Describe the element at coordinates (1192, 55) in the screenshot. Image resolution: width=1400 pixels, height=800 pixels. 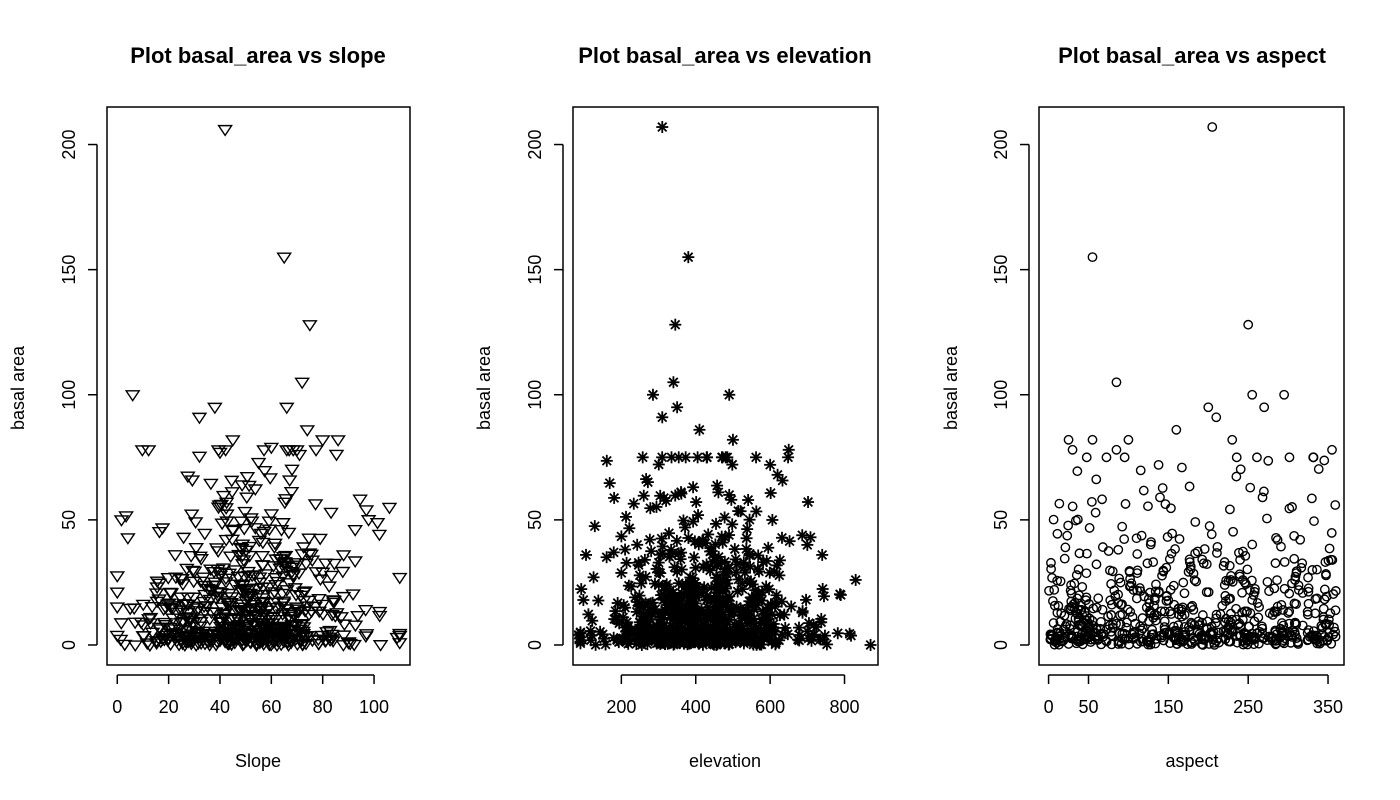
I see `chart-title: Plot basal_area vs aspect` at that location.